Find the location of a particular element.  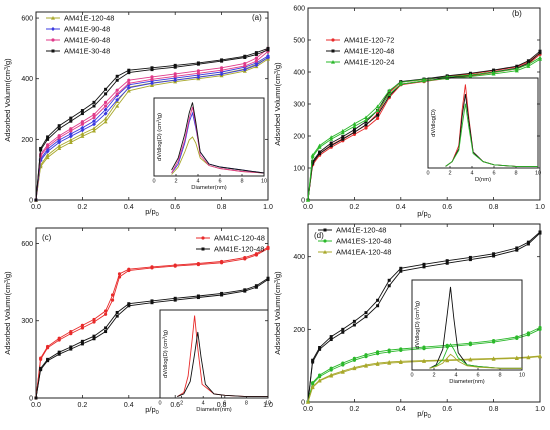

legend-entry: AM41E-30-48 is located at coordinates (87, 51).